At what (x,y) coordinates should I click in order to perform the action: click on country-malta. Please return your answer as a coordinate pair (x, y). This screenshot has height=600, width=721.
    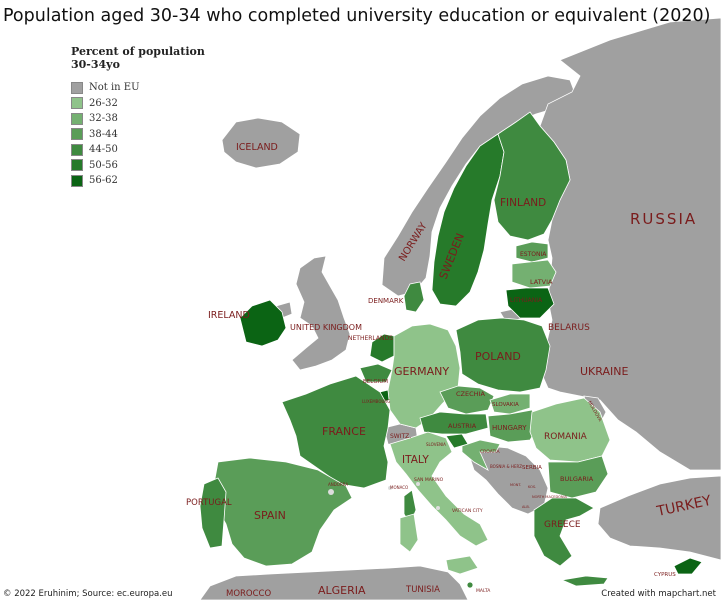
    Looking at the image, I should click on (470, 585).